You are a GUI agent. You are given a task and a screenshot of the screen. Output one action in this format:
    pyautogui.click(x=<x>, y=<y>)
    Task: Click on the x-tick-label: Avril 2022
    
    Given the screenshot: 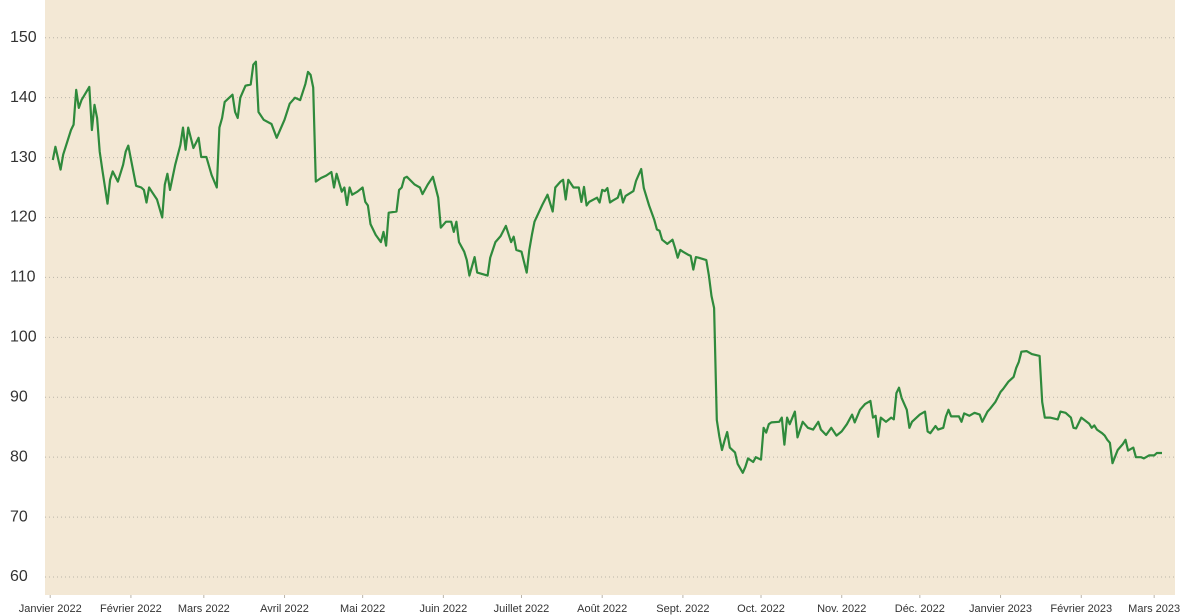 What is the action you would take?
    pyautogui.click(x=284, y=609)
    